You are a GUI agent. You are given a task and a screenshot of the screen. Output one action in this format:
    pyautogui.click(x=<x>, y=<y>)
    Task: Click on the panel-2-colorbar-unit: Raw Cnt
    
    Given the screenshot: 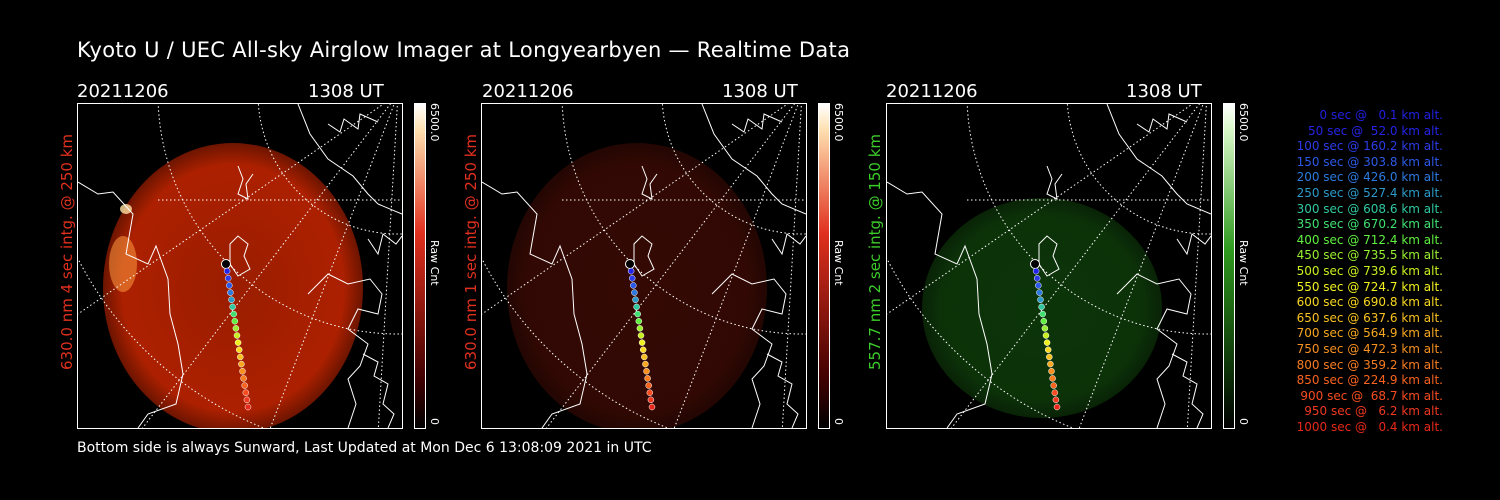 What is the action you would take?
    pyautogui.click(x=838, y=263)
    